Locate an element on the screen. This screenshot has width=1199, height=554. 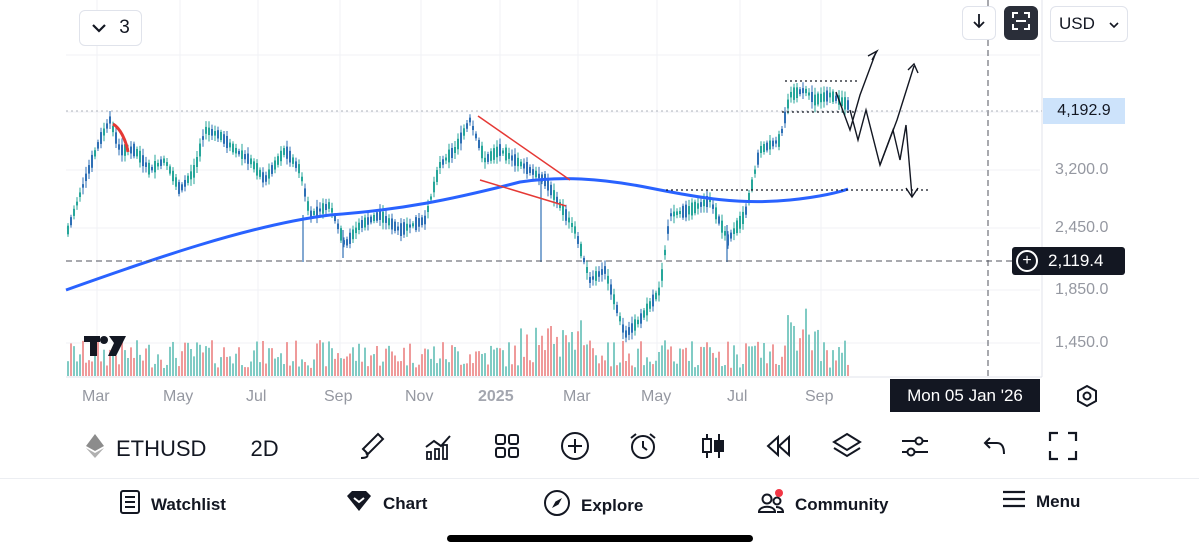
community-icon is located at coordinates (771, 504).